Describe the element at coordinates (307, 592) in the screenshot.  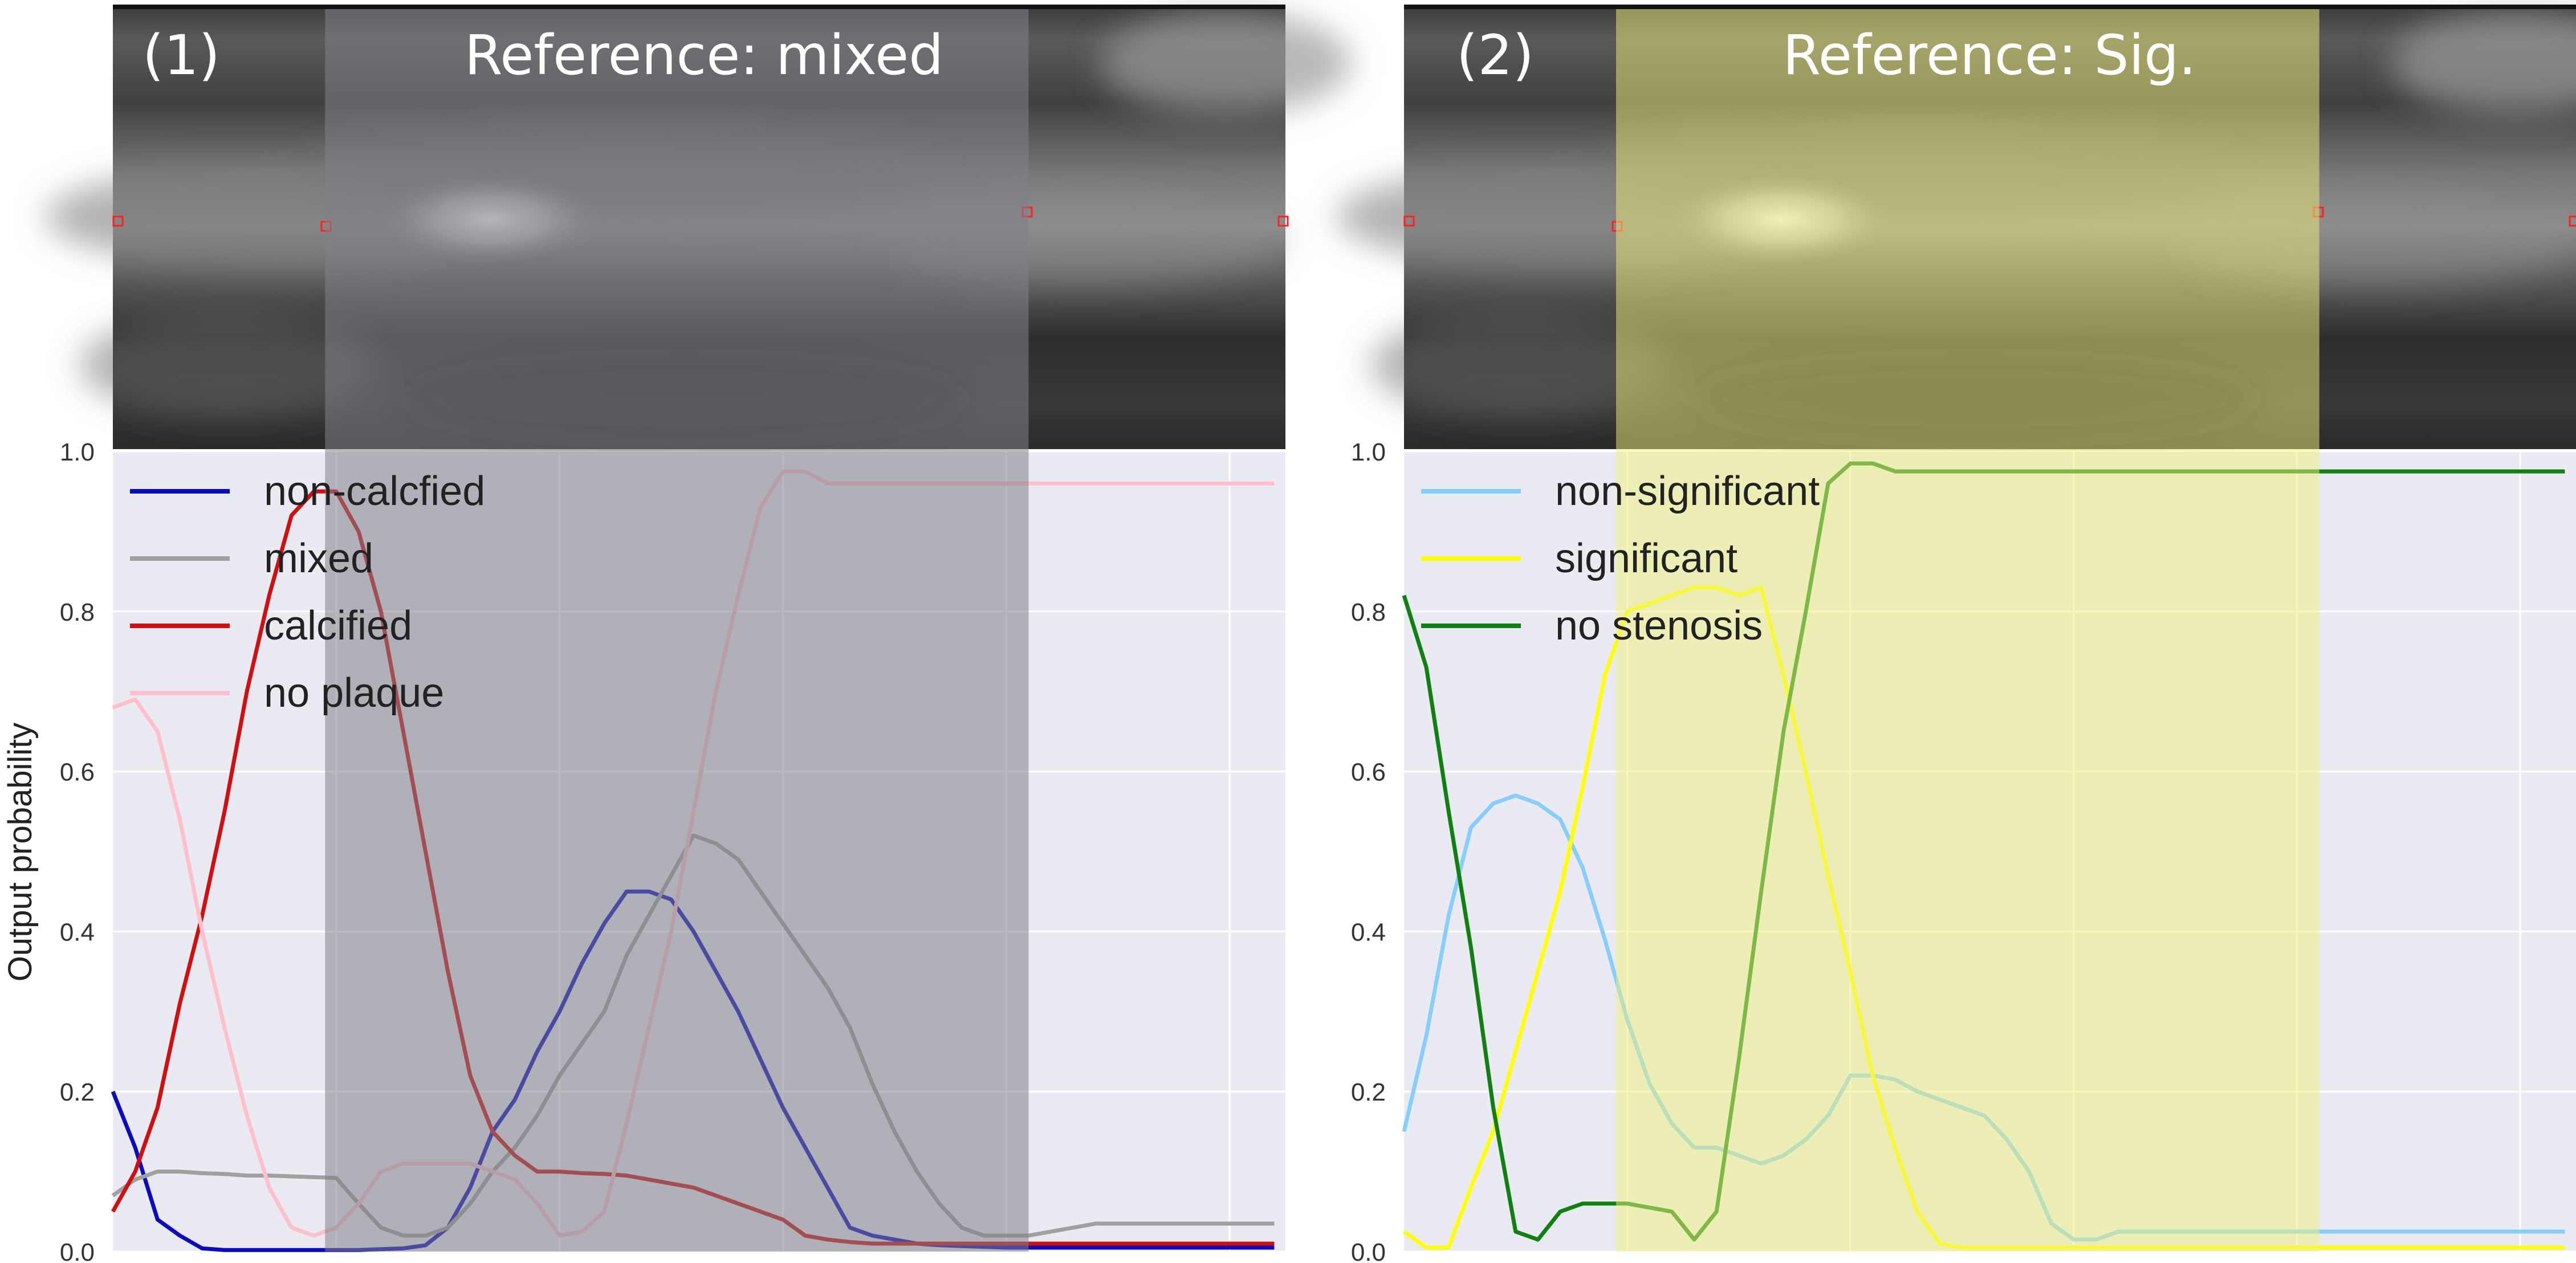
I see `plot-1-legend: non-calcfied mixed calcified no plaque` at that location.